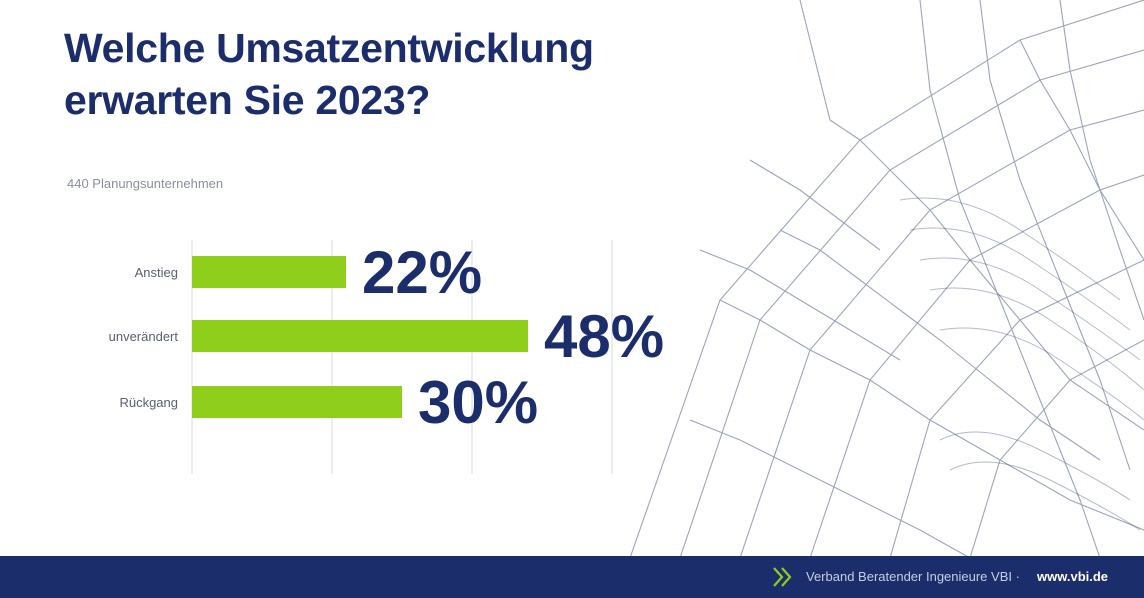  I want to click on chart-subtitle: 440 Planungsunternehmen, so click(145, 183).